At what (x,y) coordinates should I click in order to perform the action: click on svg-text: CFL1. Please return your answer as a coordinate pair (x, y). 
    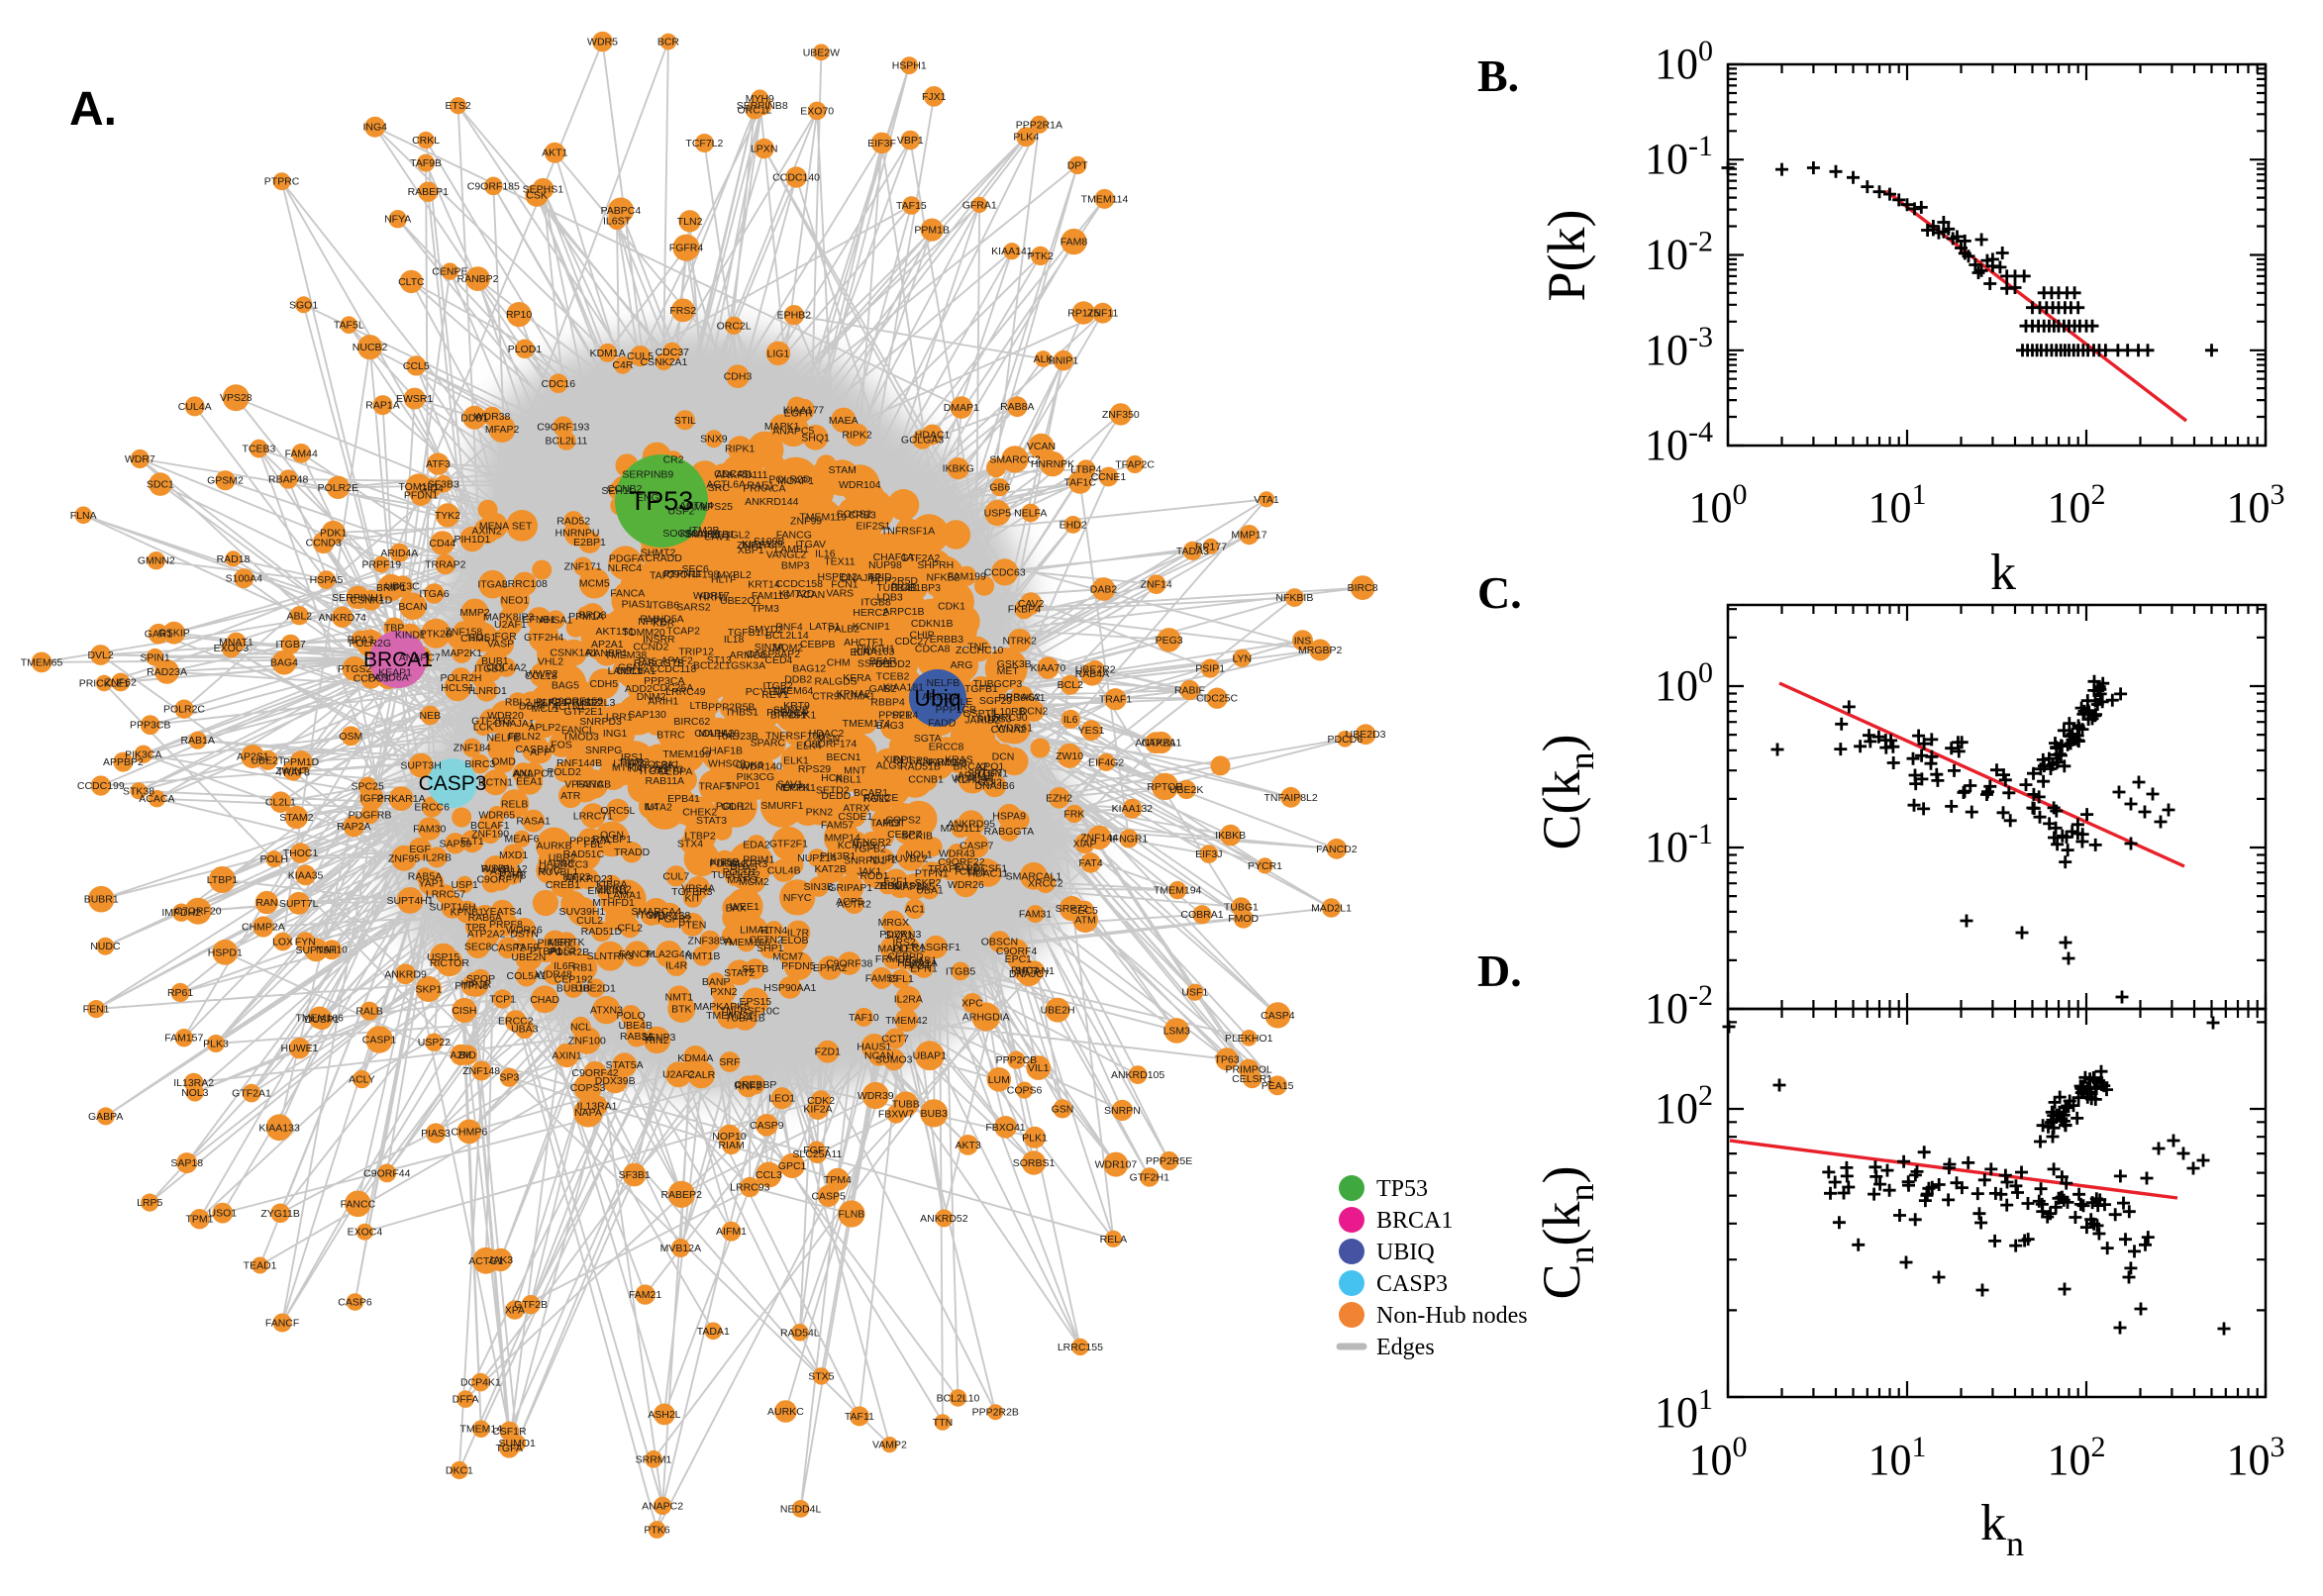
    Looking at the image, I should click on (901, 979).